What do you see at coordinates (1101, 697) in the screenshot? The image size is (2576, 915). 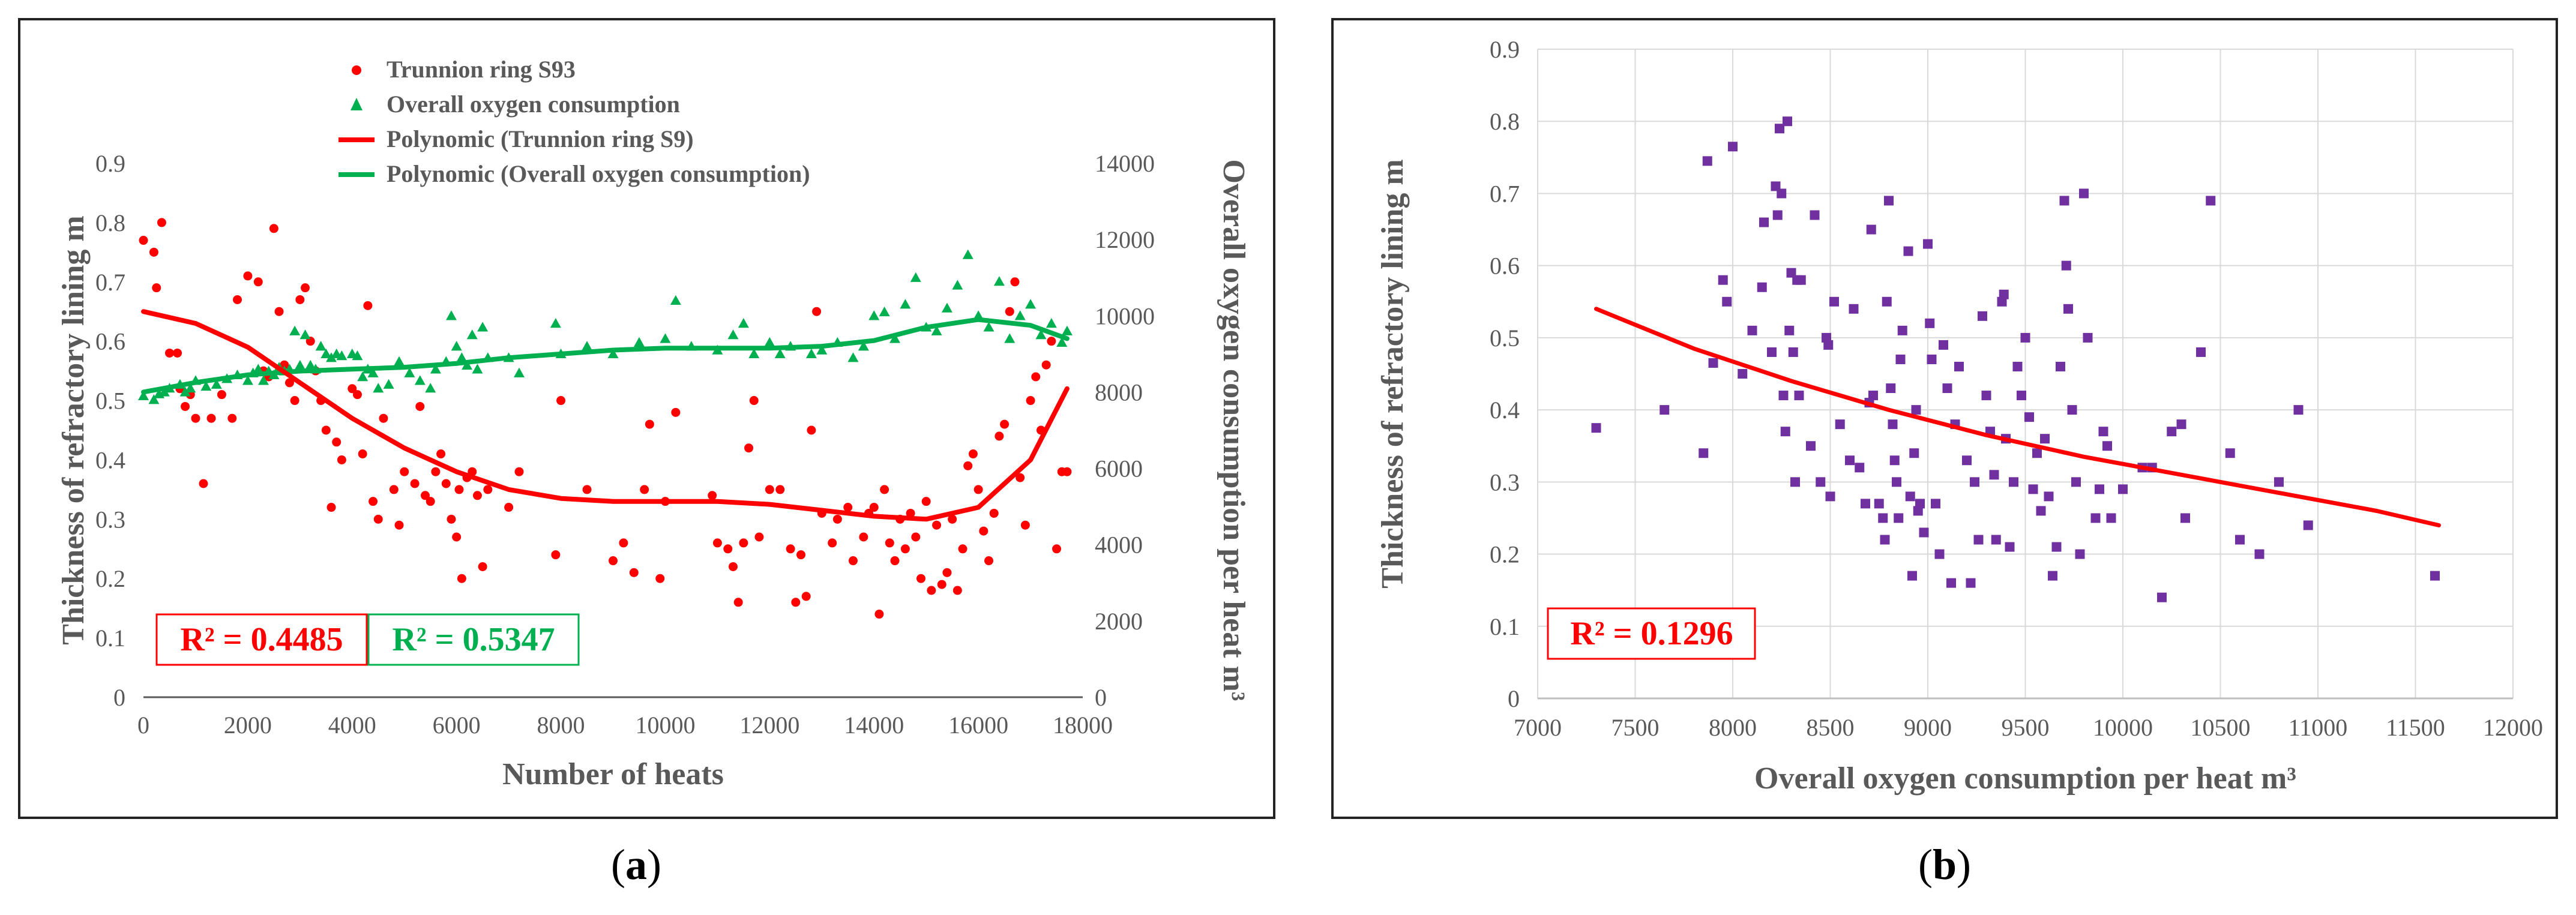 I see `y2-tick-label: 0` at bounding box center [1101, 697].